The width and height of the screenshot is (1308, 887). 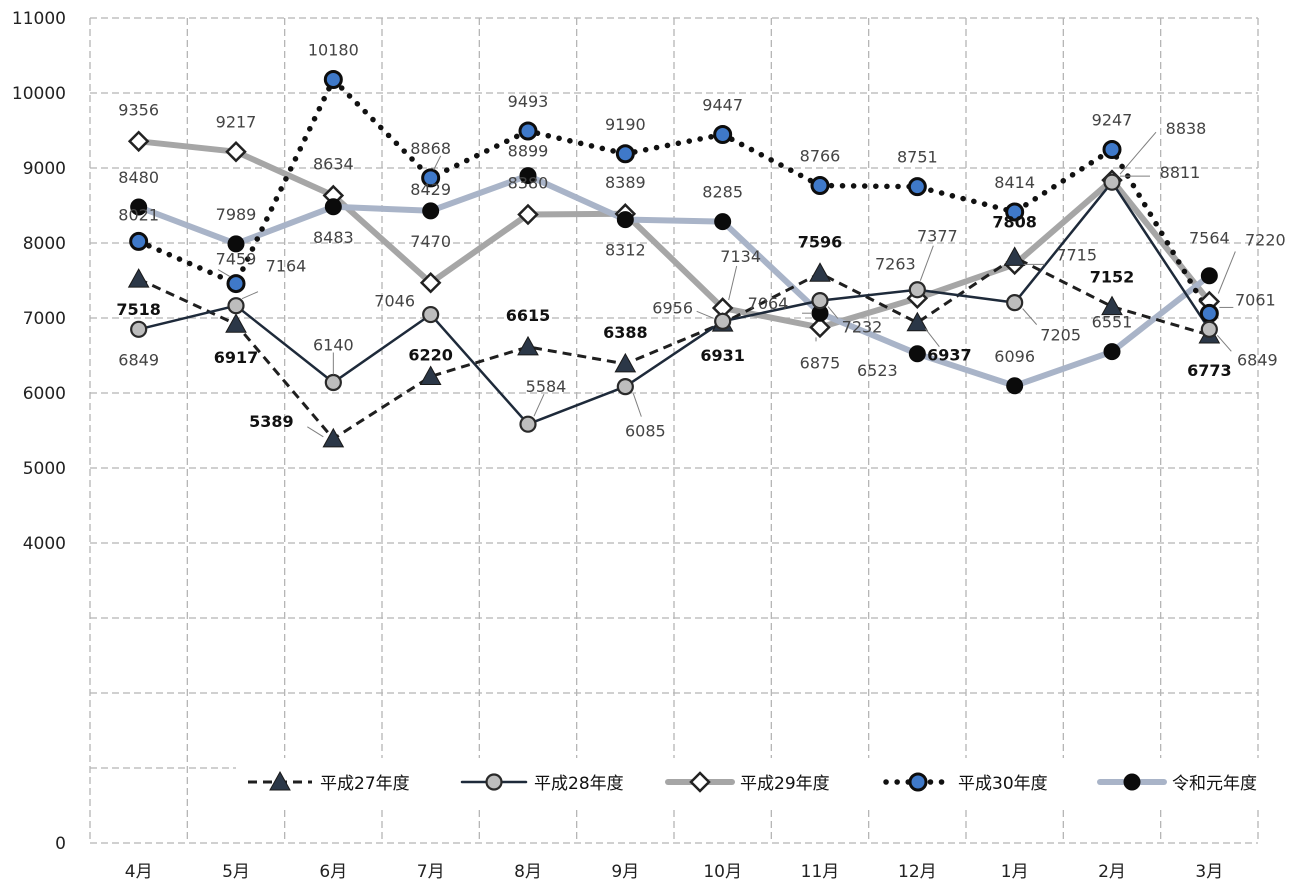 What do you see at coordinates (139, 872) in the screenshot?
I see `x-tick-label: 4月` at bounding box center [139, 872].